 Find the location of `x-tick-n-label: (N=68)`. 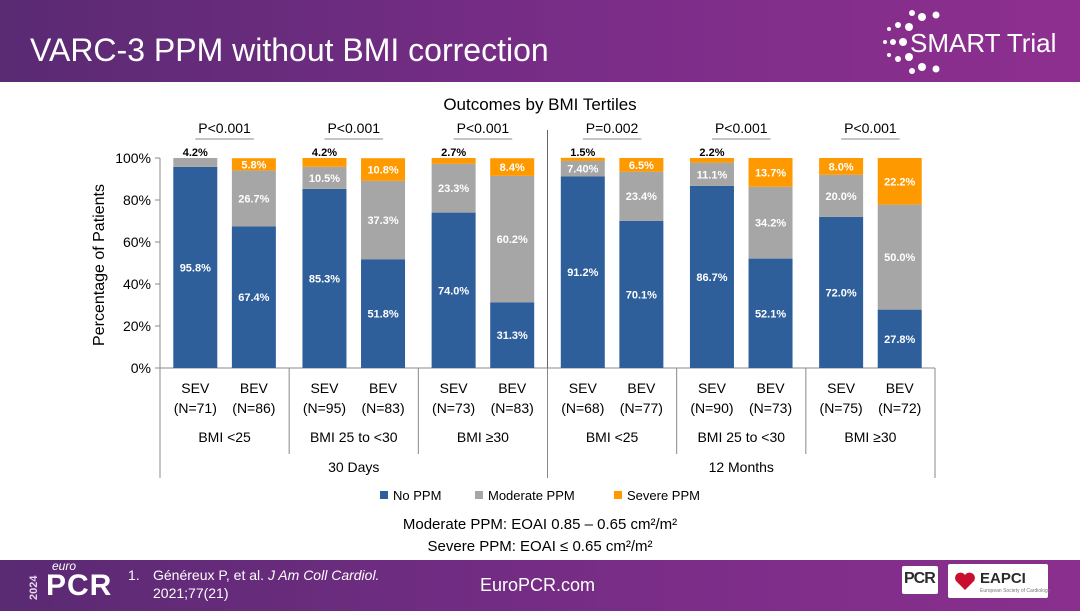

x-tick-n-label: (N=68) is located at coordinates (582, 408).